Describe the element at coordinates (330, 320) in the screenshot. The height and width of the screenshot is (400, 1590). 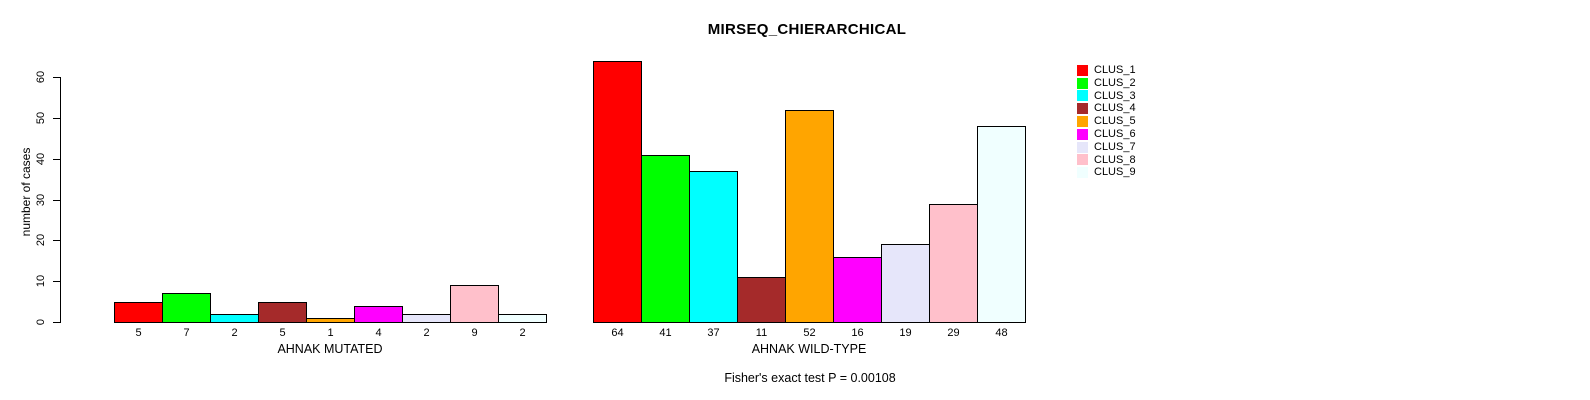
I see `bar-CLUS_5-group1` at that location.